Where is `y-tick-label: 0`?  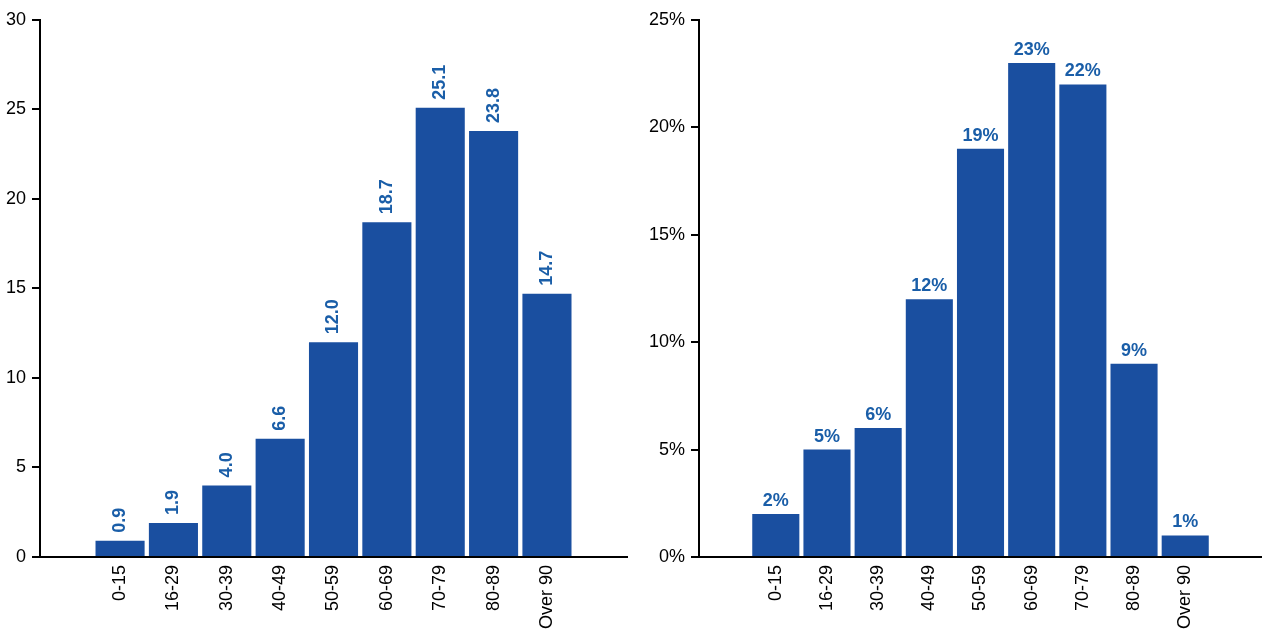
y-tick-label: 0 is located at coordinates (21, 555).